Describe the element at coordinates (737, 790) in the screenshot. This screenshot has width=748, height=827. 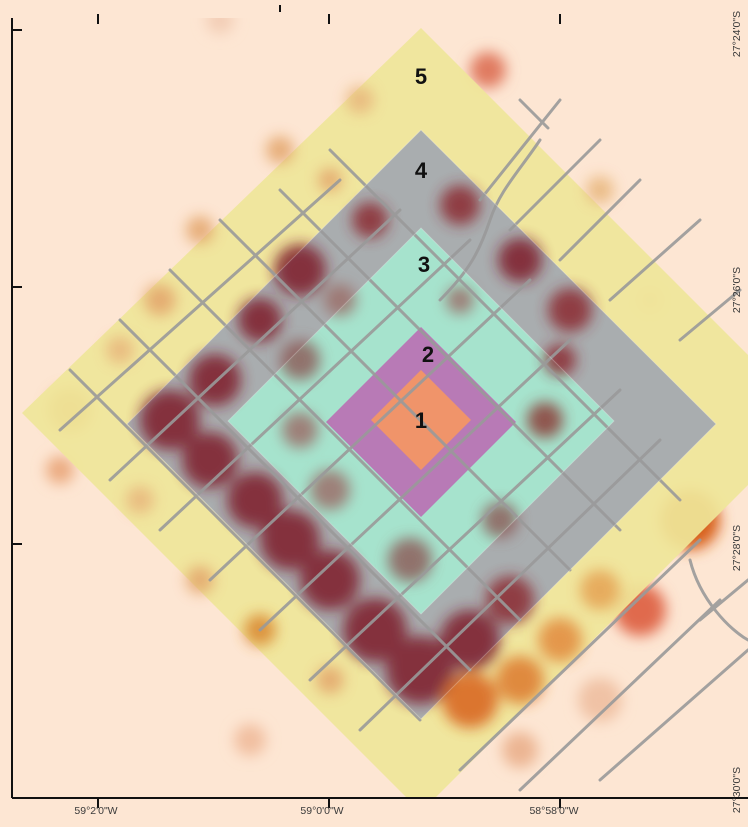
I see `latitude-label-4: 27°30'0"S` at that location.